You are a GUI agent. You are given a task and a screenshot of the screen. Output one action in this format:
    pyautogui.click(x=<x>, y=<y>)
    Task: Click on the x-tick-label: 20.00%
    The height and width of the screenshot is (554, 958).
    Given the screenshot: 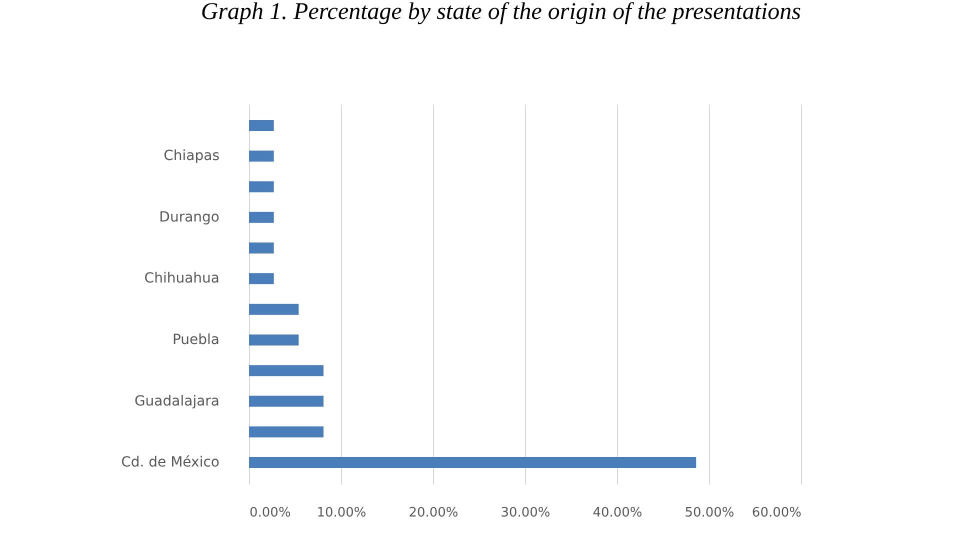 What is the action you would take?
    pyautogui.click(x=433, y=513)
    